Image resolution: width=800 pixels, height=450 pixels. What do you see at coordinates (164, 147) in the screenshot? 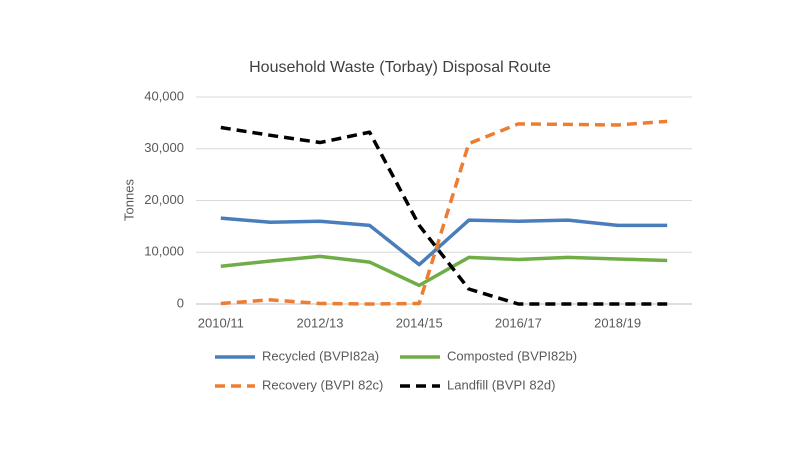
I see `y-tick-label: 30,000` at bounding box center [164, 147].